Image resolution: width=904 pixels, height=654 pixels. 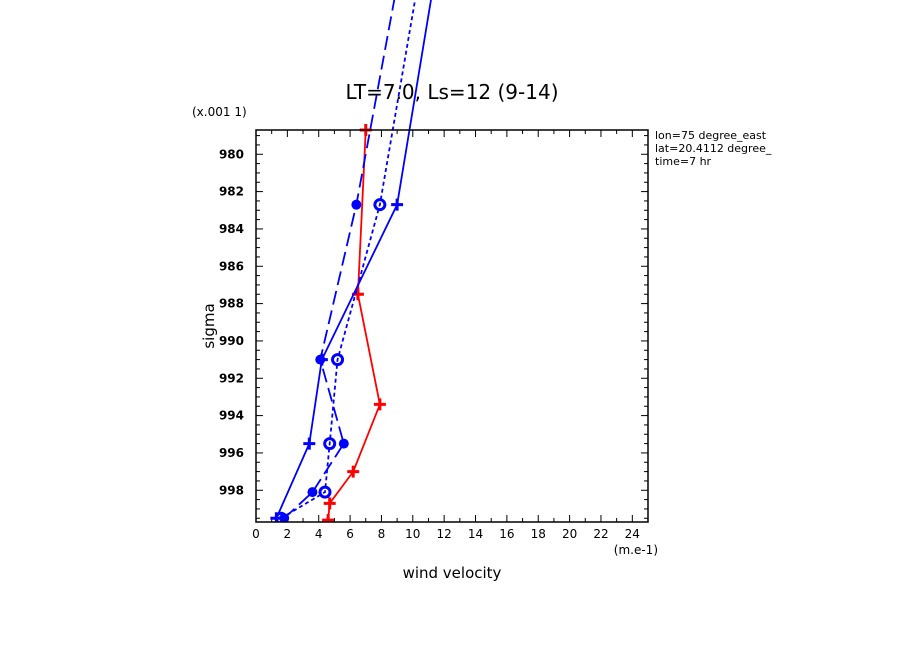 What do you see at coordinates (451, 92) in the screenshot?
I see `chart-title: LT=7.0, Ls=12 (9-14)` at bounding box center [451, 92].